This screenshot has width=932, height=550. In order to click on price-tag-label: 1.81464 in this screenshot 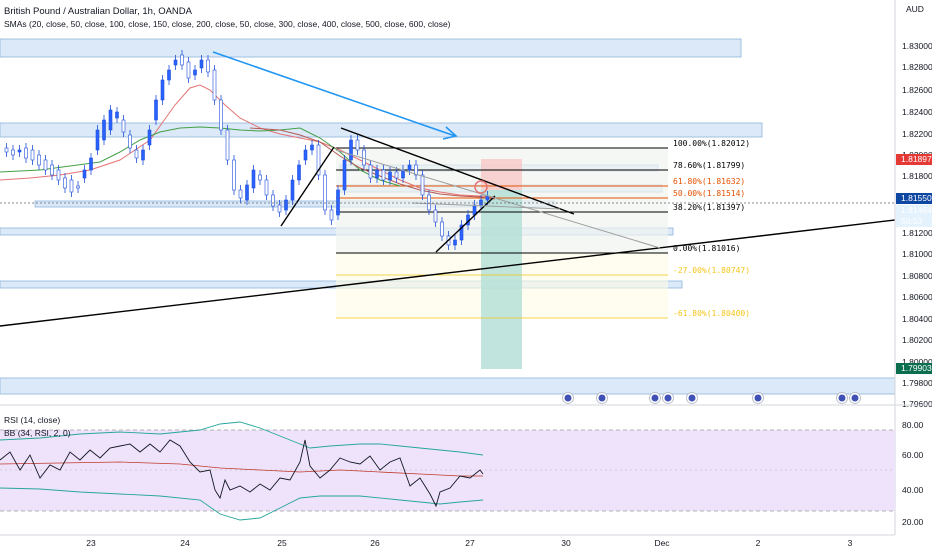, I will do `click(916, 210)`.